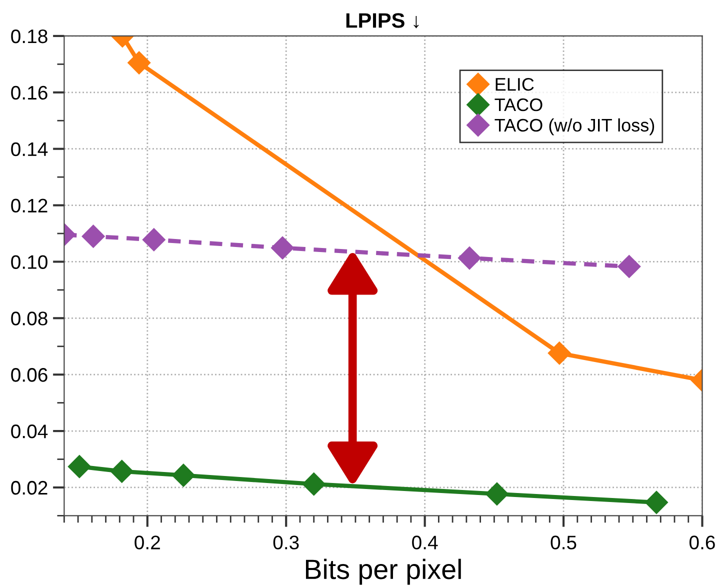 The width and height of the screenshot is (721, 586). What do you see at coordinates (574, 127) in the screenshot?
I see `legend-label: TACO (w/o JIT loss)` at bounding box center [574, 127].